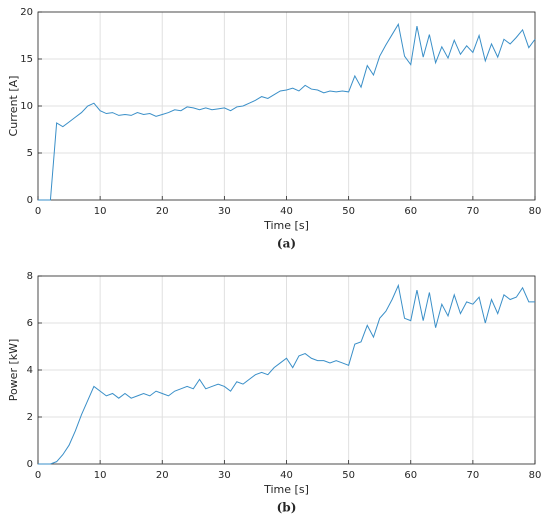 The image size is (550, 524). I want to click on y-tick-label: 4, so click(30, 370).